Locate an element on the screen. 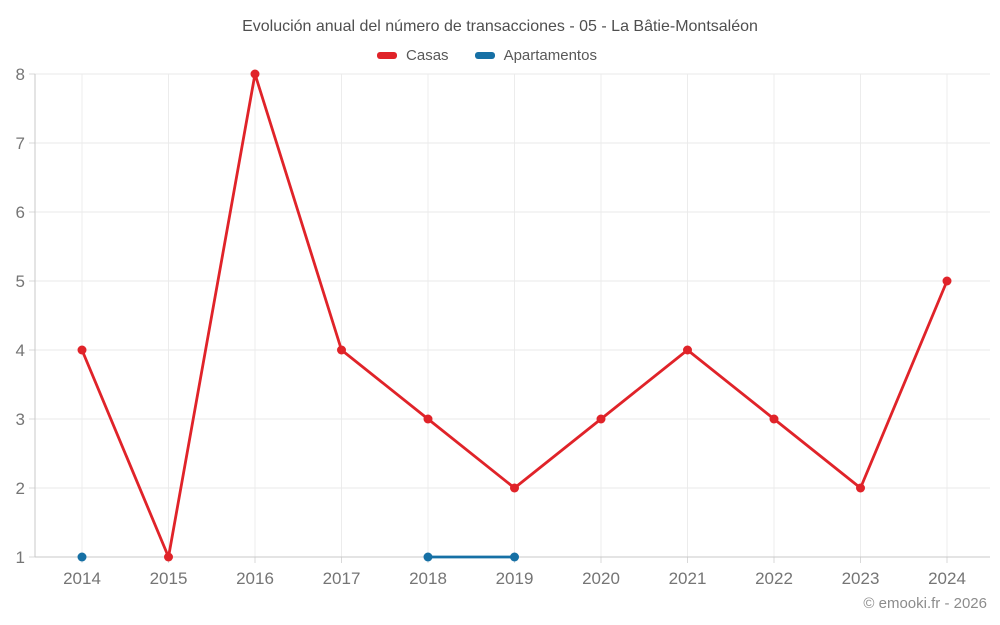 The width and height of the screenshot is (1000, 625). y-axis-tick-label: 8 is located at coordinates (20, 74).